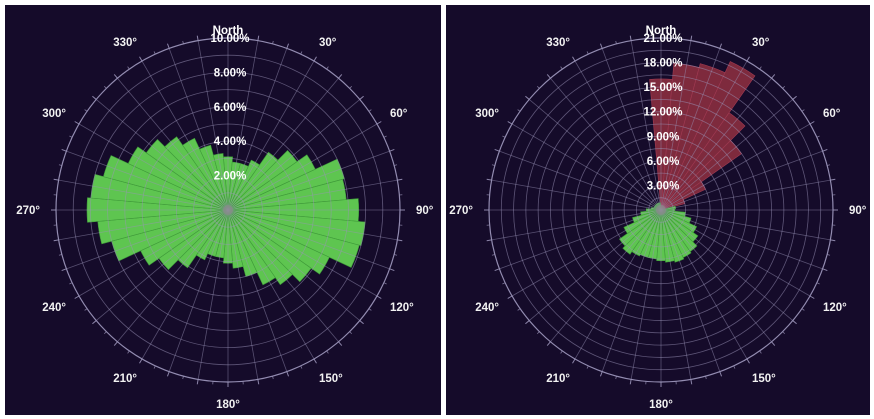 Image resolution: width=874 pixels, height=419 pixels. What do you see at coordinates (54, 308) in the screenshot?
I see `angle-label: 240°` at bounding box center [54, 308].